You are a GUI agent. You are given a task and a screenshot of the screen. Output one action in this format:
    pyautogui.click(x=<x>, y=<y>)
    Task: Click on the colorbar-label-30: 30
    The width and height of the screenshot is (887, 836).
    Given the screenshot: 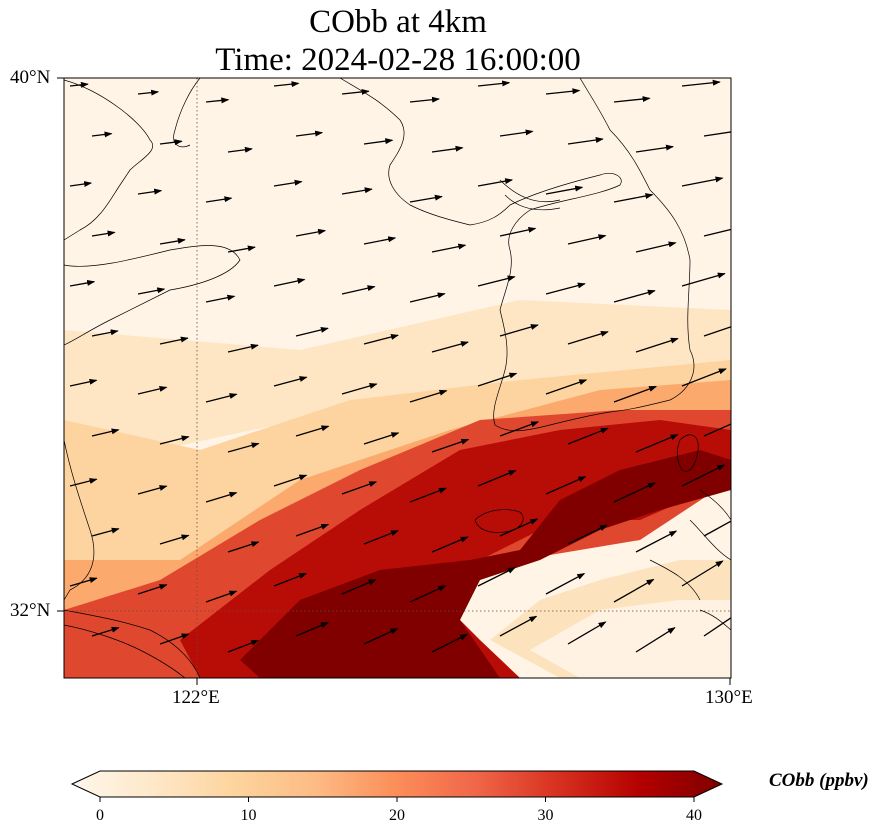 What is the action you would take?
    pyautogui.click(x=545, y=815)
    